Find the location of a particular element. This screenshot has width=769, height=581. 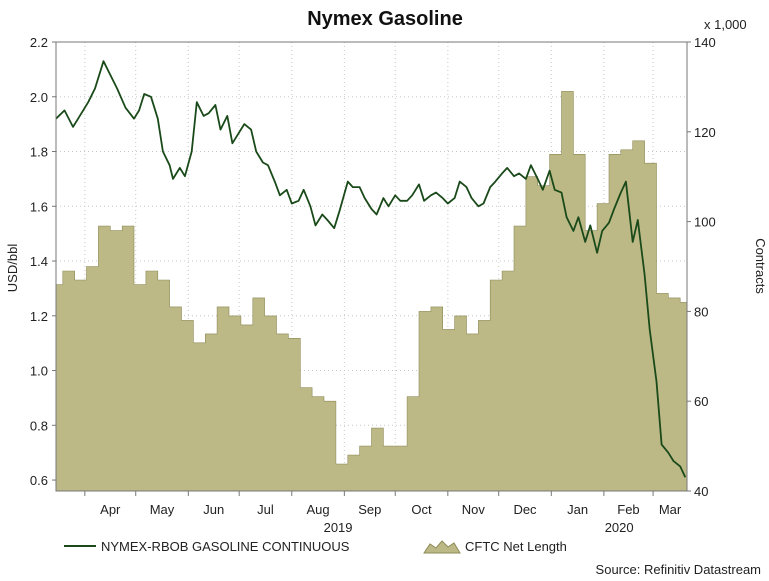

x-month-label: Apr is located at coordinates (110, 509).